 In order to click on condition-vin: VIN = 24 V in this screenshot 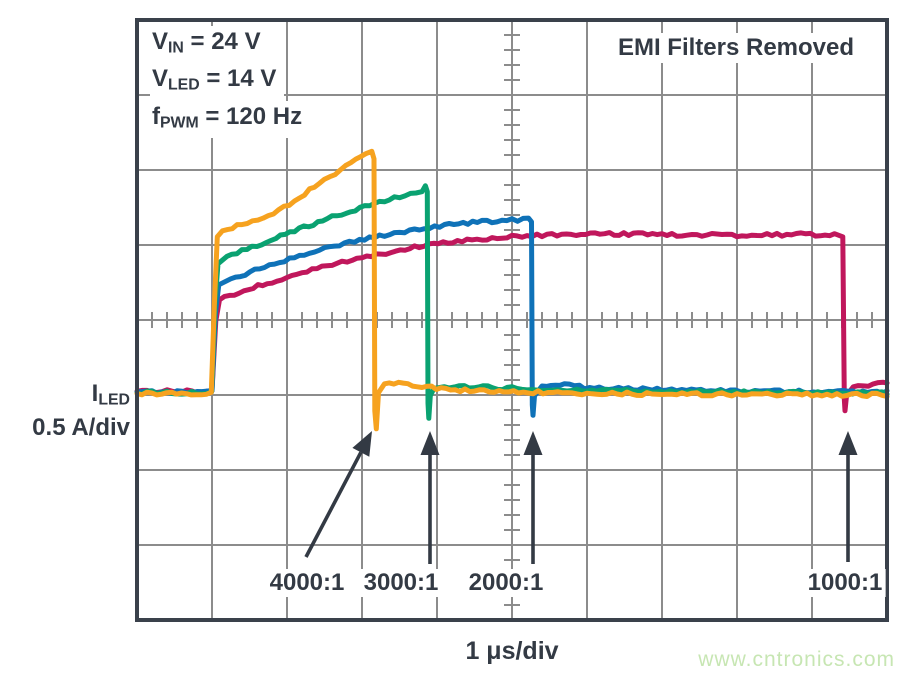, I will do `click(209, 45)`.